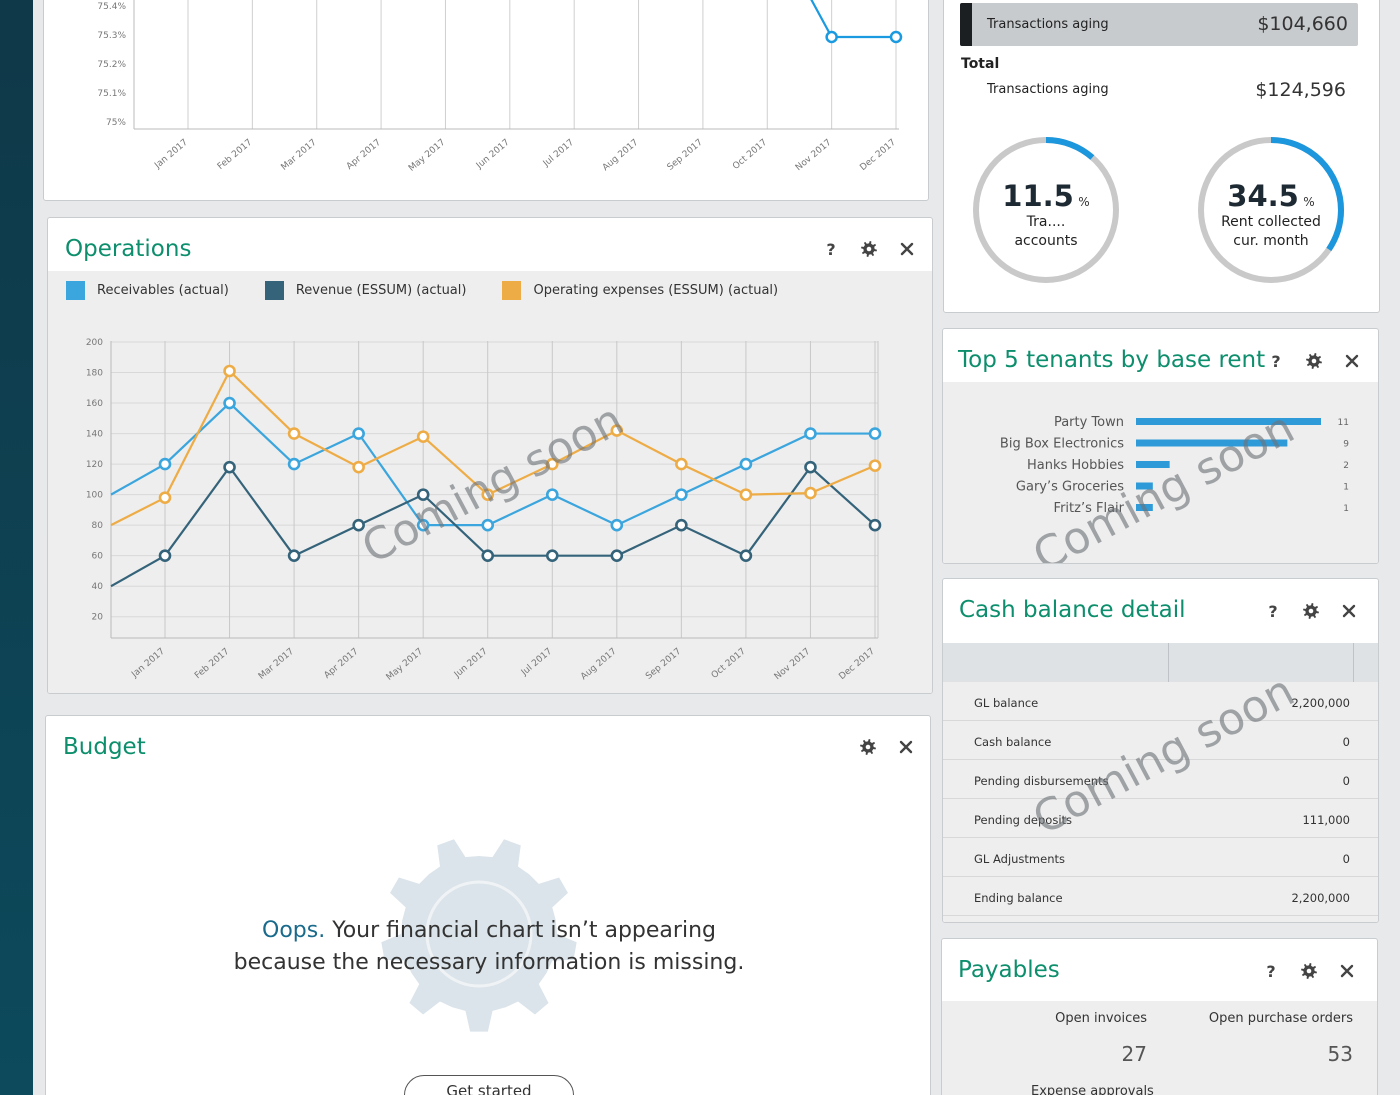 This screenshot has height=1095, width=1400. What do you see at coordinates (1160, 472) in the screenshot?
I see `tenants-body` at bounding box center [1160, 472].